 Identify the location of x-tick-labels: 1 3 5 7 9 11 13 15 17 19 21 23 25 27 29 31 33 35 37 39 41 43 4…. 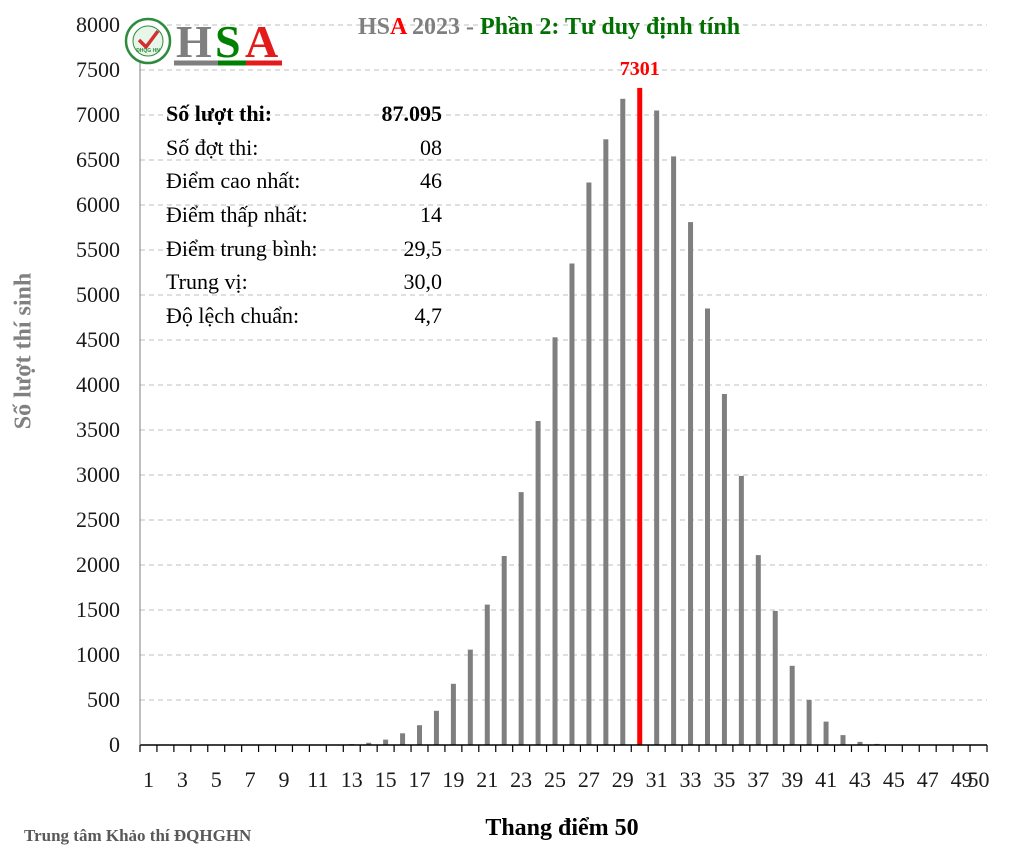
(566, 779).